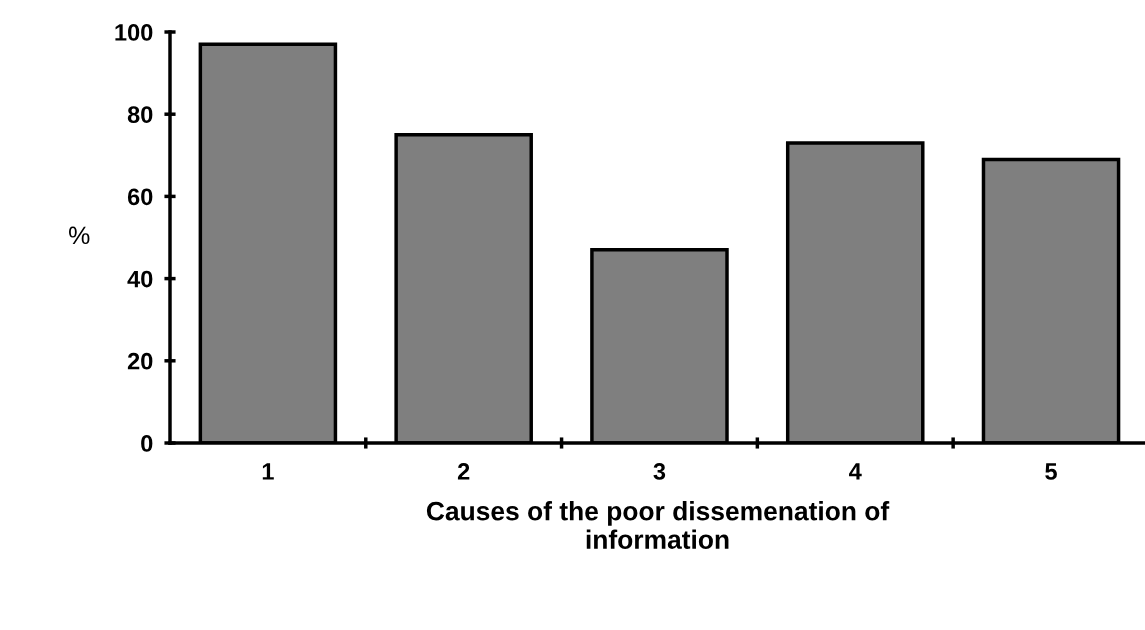 This screenshot has height=630, width=1145. Describe the element at coordinates (140, 279) in the screenshot. I see `y-tick-label: 40` at that location.